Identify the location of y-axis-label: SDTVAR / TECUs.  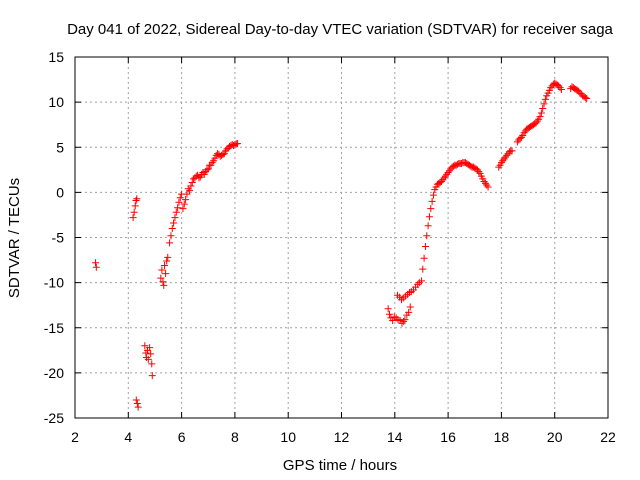
(14, 238).